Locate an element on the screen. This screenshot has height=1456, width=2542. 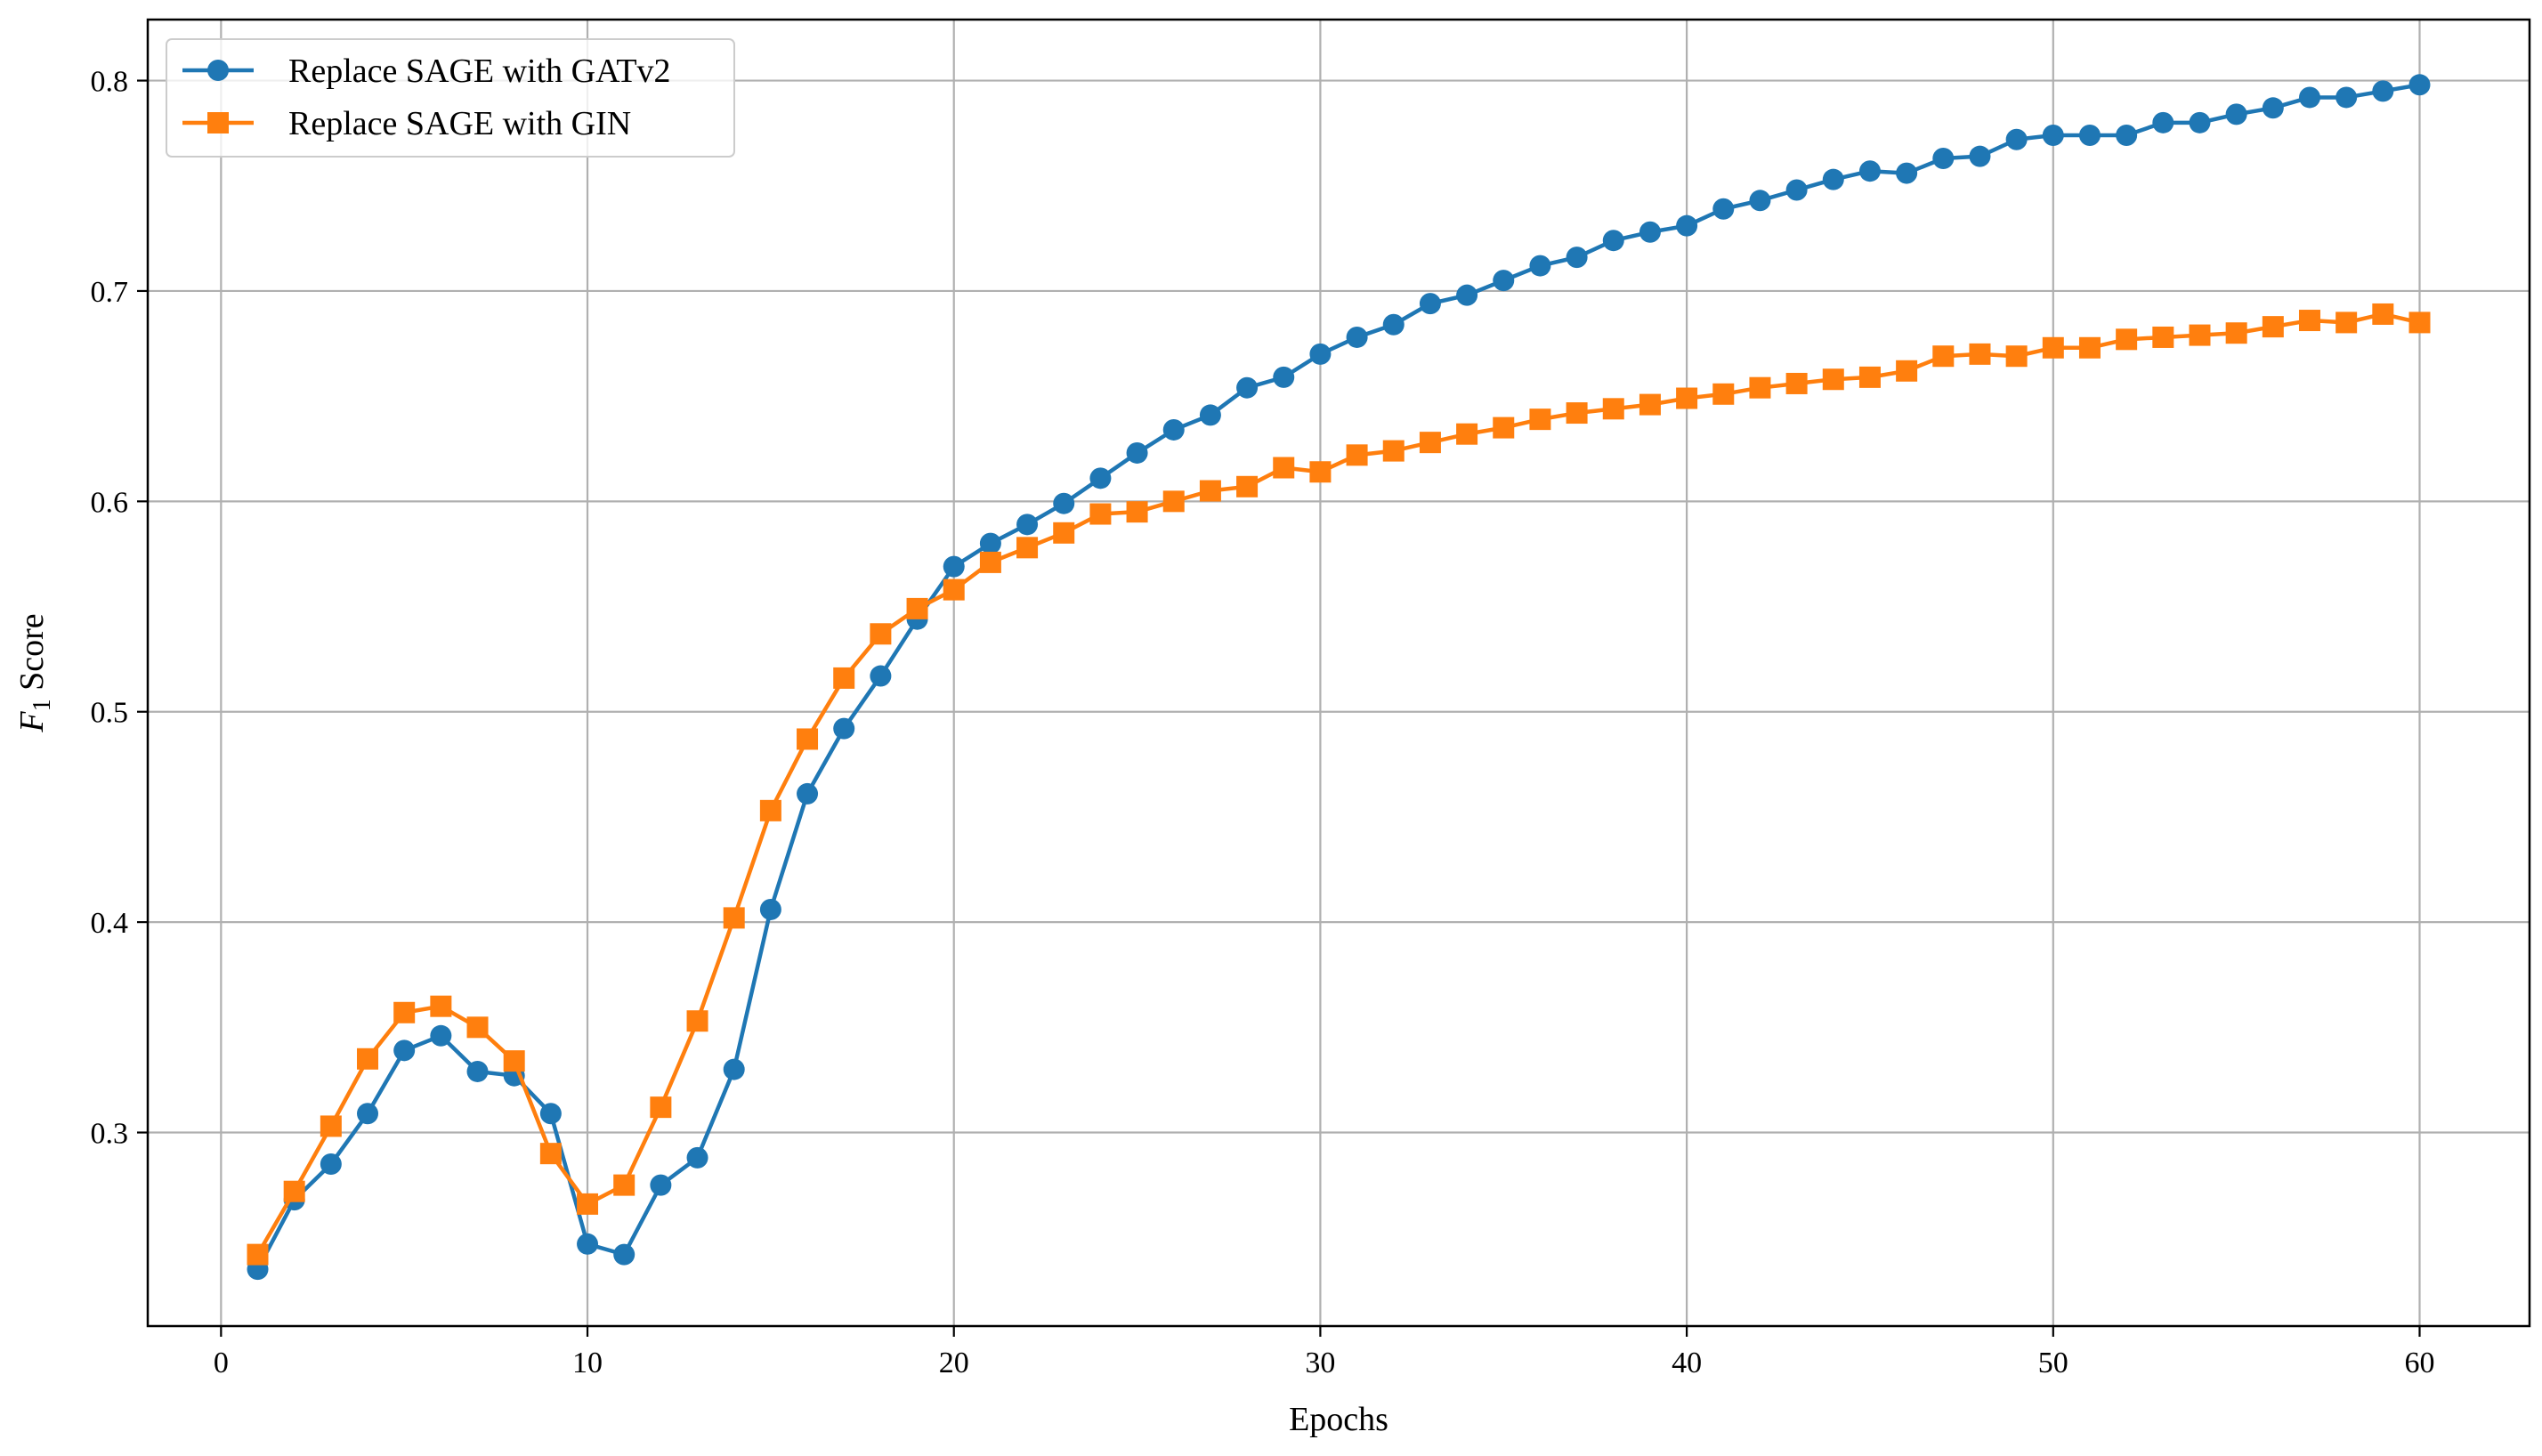
legend-entry-gin: Replace SAGE with GIN is located at coordinates (406, 123).